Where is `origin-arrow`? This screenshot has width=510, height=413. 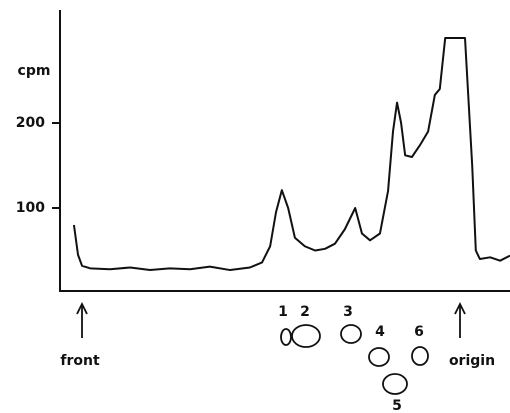
origin-arrow is located at coordinates (460, 319).